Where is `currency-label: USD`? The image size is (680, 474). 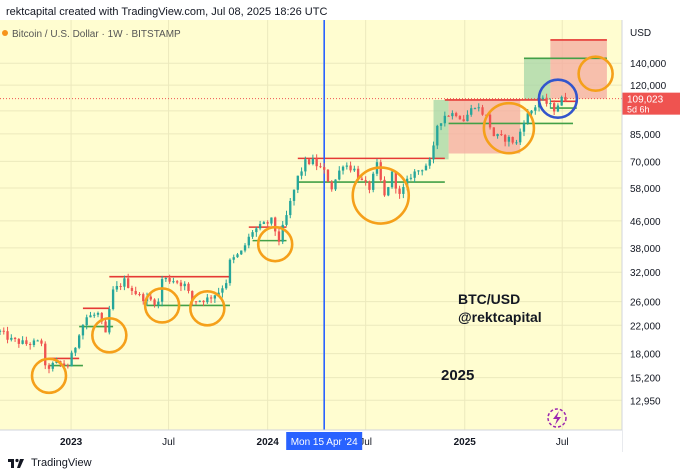 currency-label: USD is located at coordinates (640, 33).